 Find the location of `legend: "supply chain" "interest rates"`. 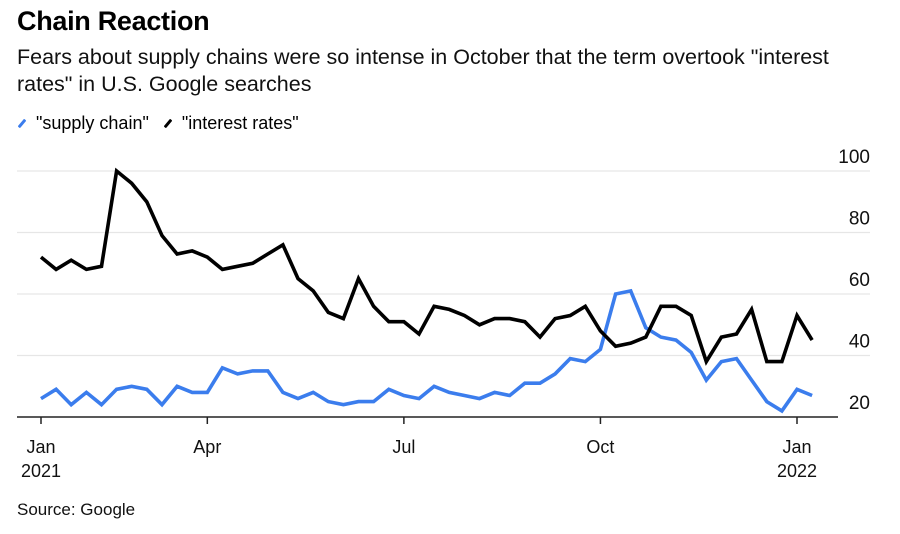

legend: "supply chain" "interest rates" is located at coordinates (165, 123).